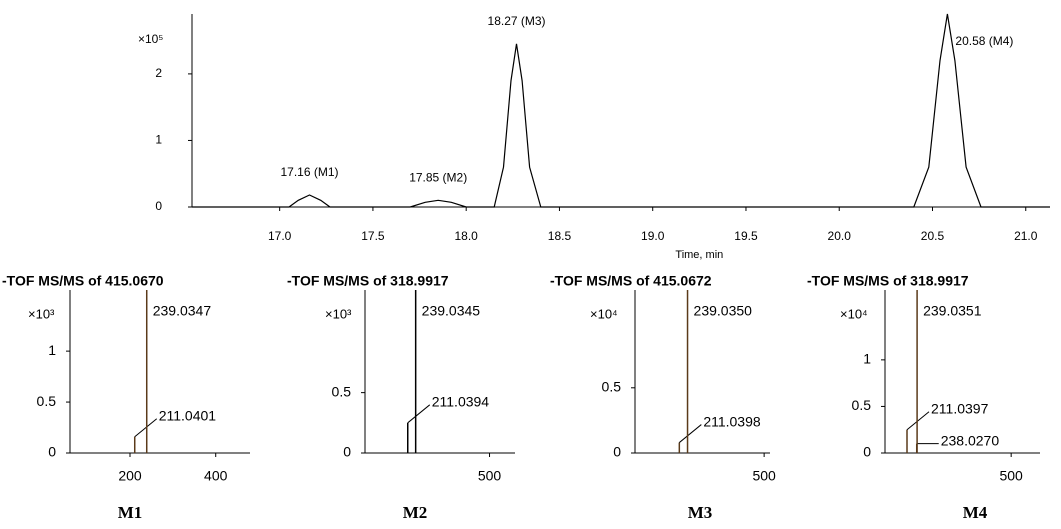  What do you see at coordinates (560, 236) in the screenshot?
I see `x-tick-label: 18.5` at bounding box center [560, 236].